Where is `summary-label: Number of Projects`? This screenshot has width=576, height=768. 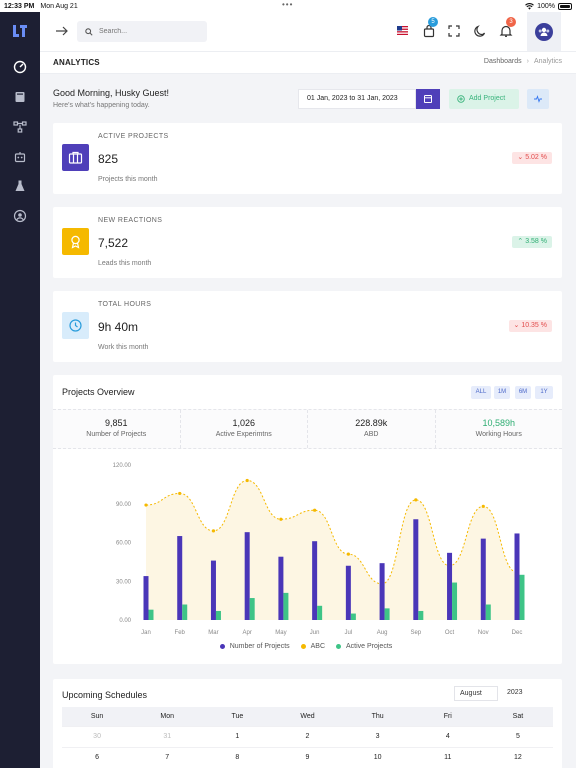
summary-label: Number of Projects is located at coordinates (116, 434).